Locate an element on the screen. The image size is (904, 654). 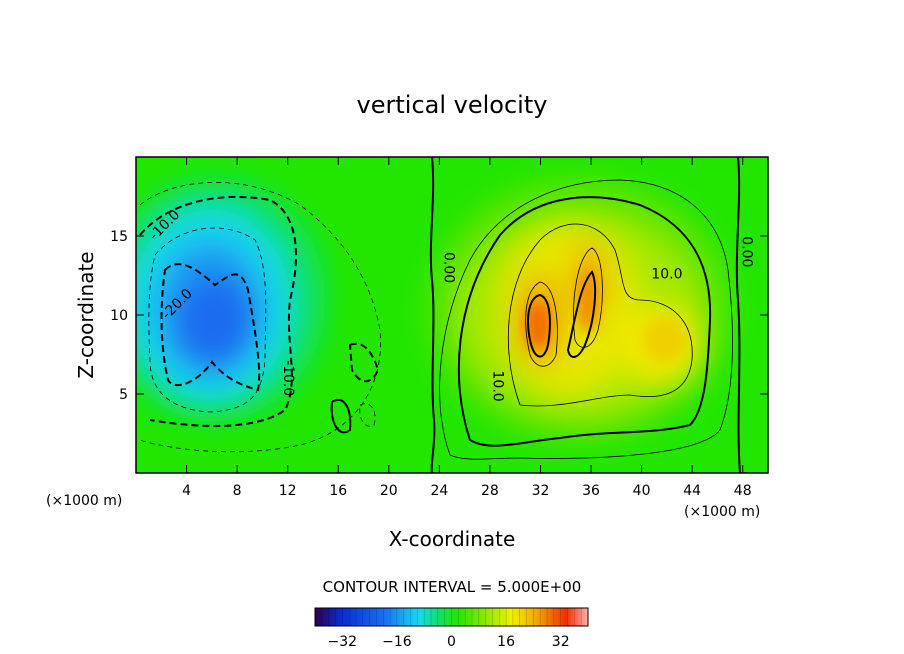
y-tick-label: 15 is located at coordinates (119, 237).